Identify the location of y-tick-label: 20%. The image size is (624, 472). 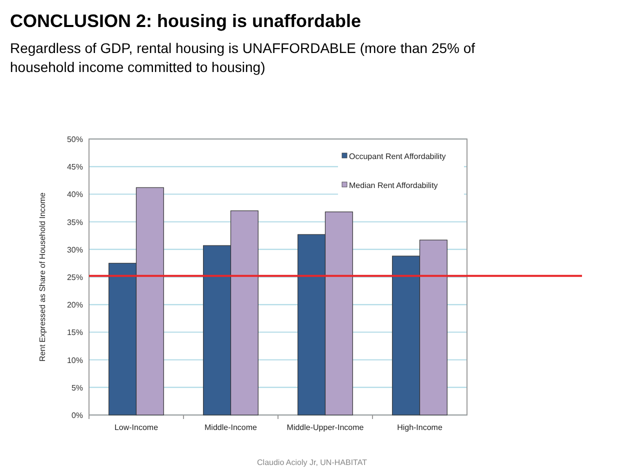
(74, 305).